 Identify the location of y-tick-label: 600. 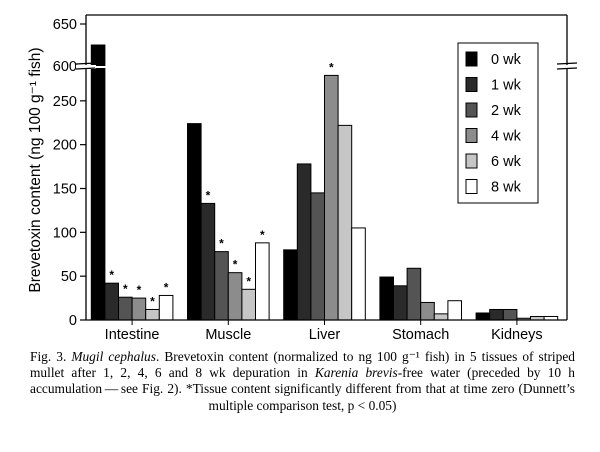
(65, 67).